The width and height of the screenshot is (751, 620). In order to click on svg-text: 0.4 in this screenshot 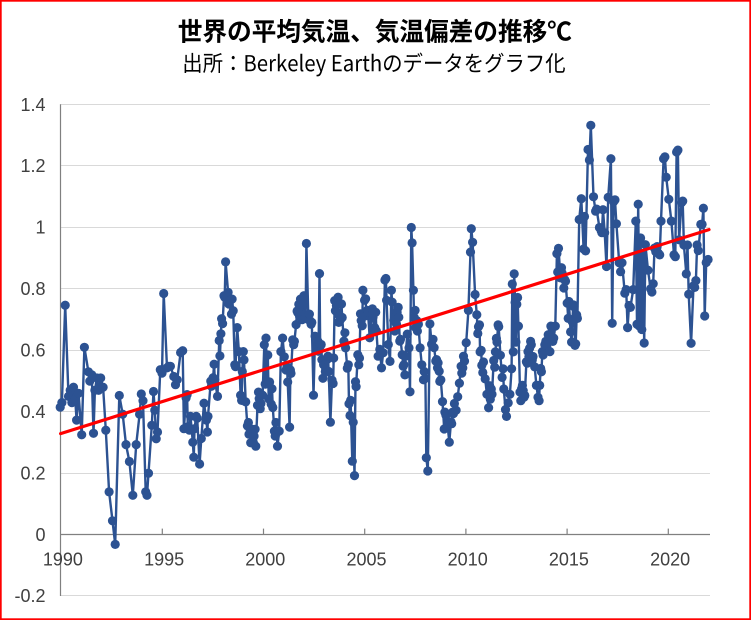, I will do `click(32, 412)`.